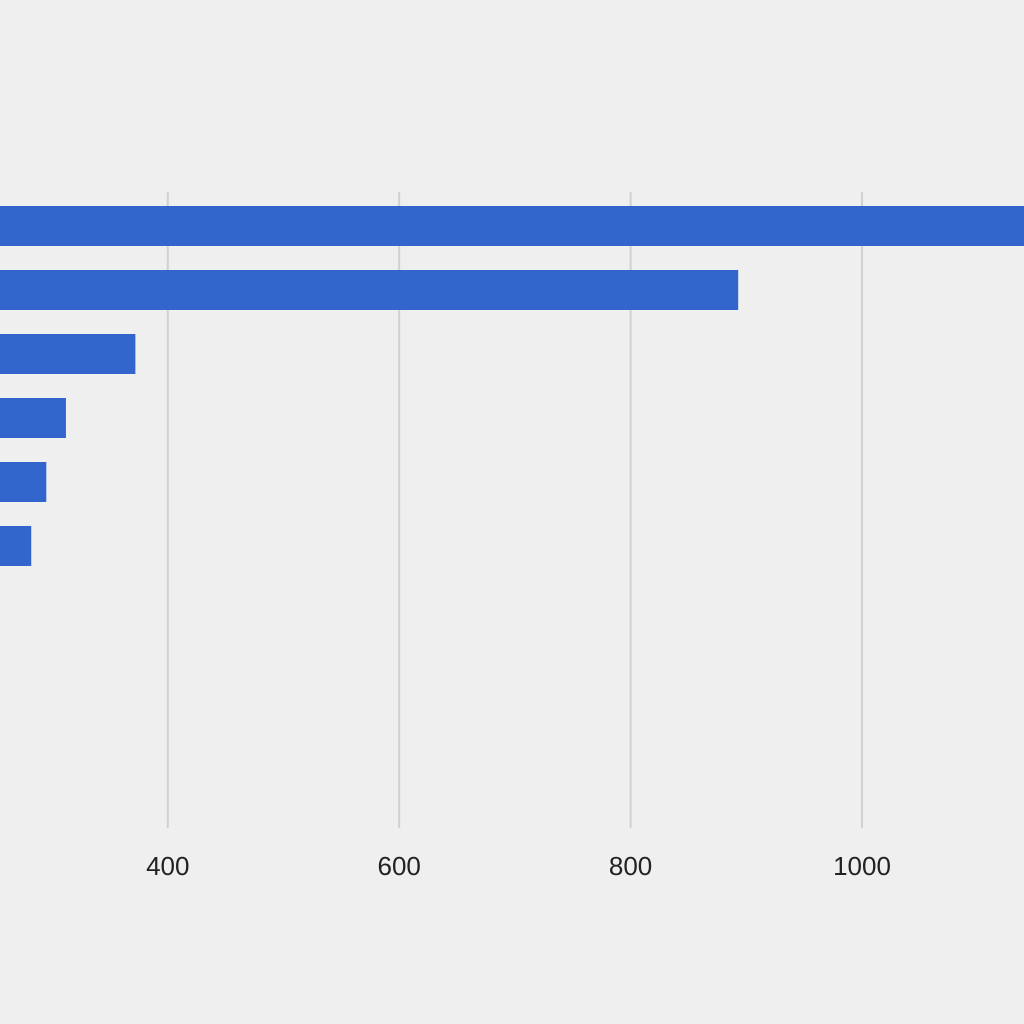  I want to click on x-tick-label: 1000, so click(862, 866).